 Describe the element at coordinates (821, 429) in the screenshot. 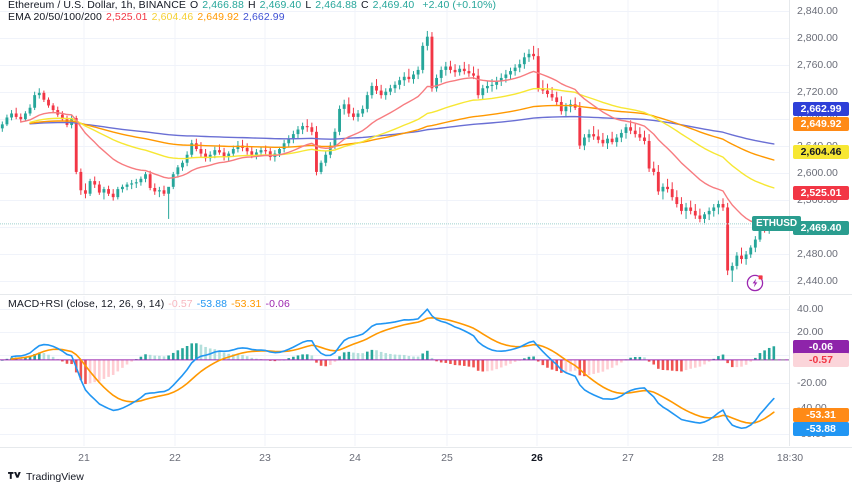

I see `rsi-line-pill: -53.88` at that location.